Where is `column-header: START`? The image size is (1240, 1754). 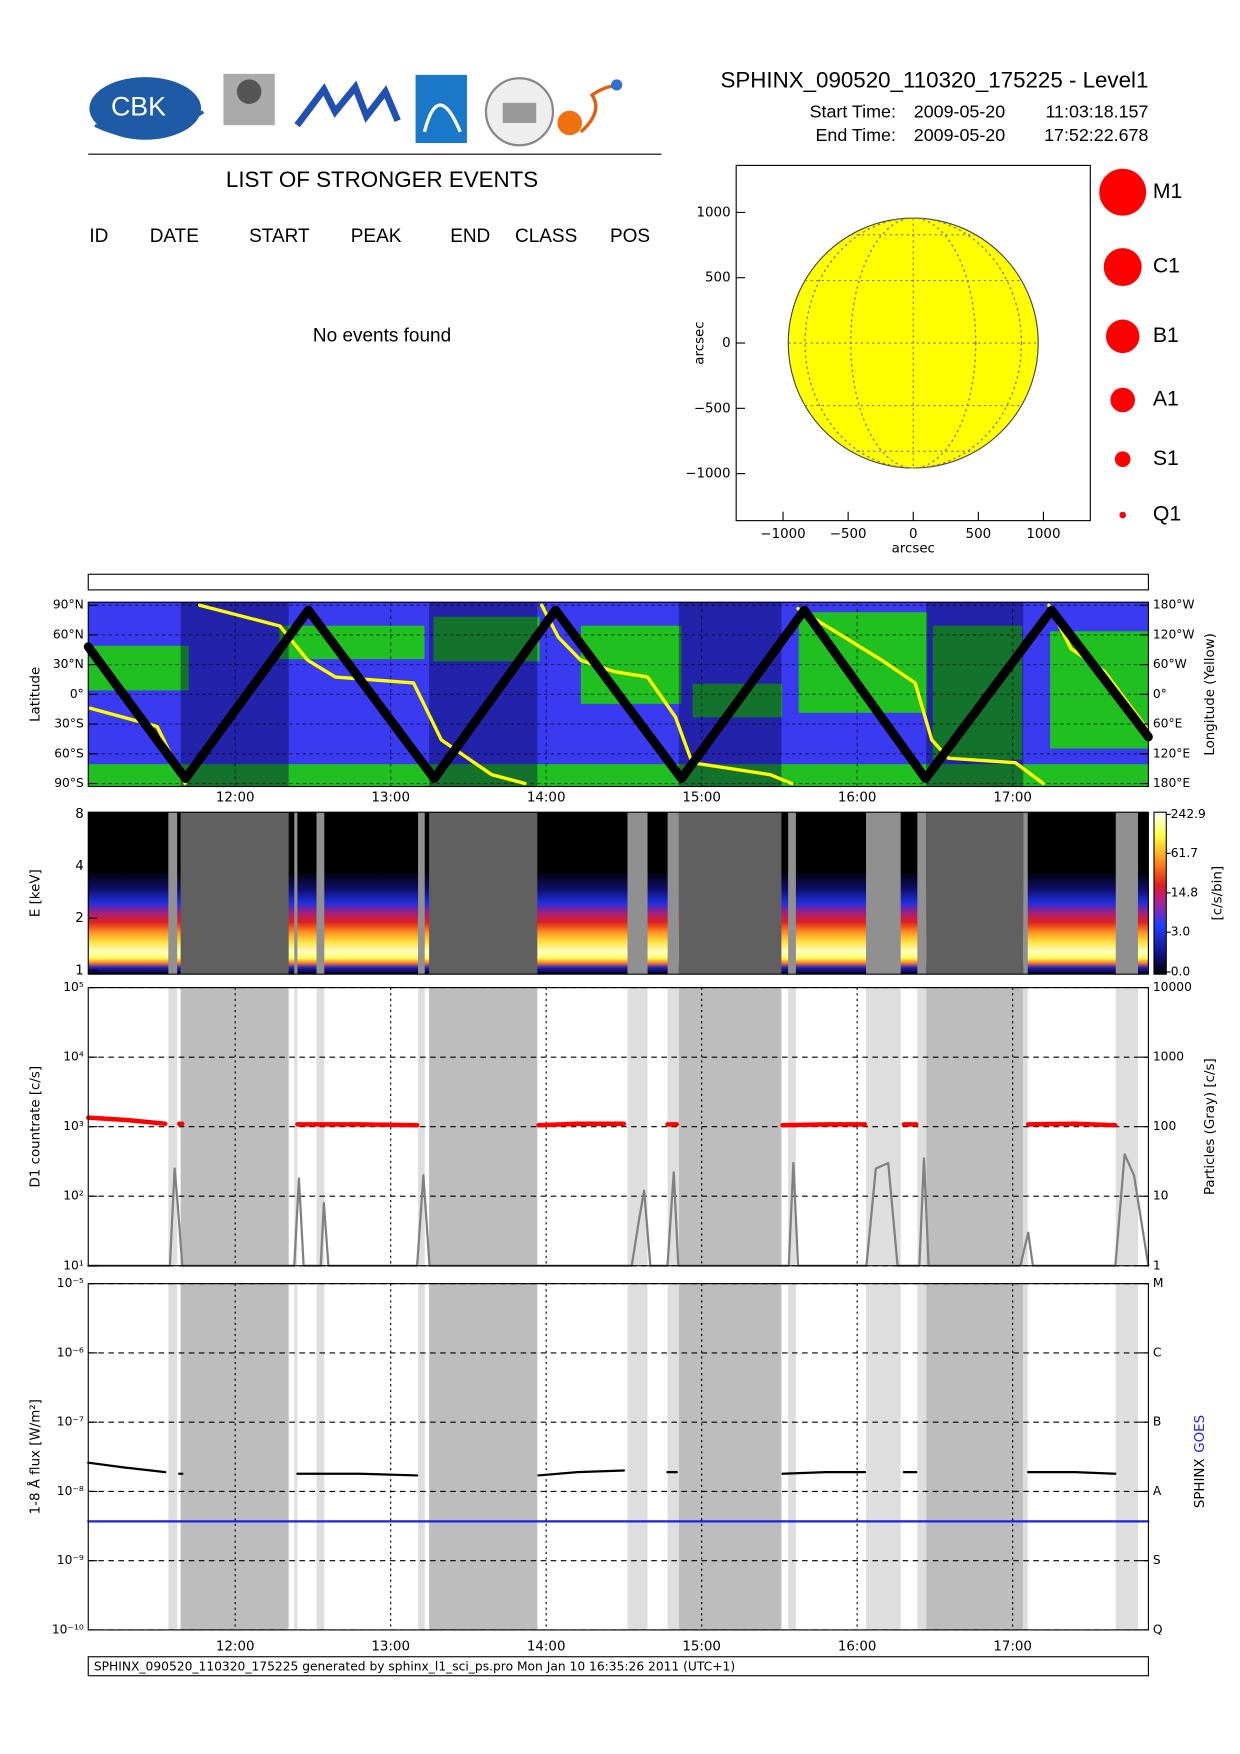
column-header: START is located at coordinates (279, 236).